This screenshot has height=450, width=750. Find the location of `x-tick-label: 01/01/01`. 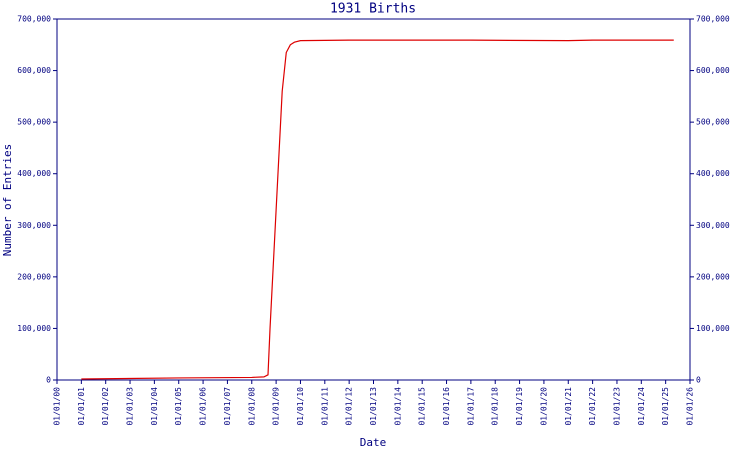

x-tick-label: 01/01/01 is located at coordinates (81, 406).